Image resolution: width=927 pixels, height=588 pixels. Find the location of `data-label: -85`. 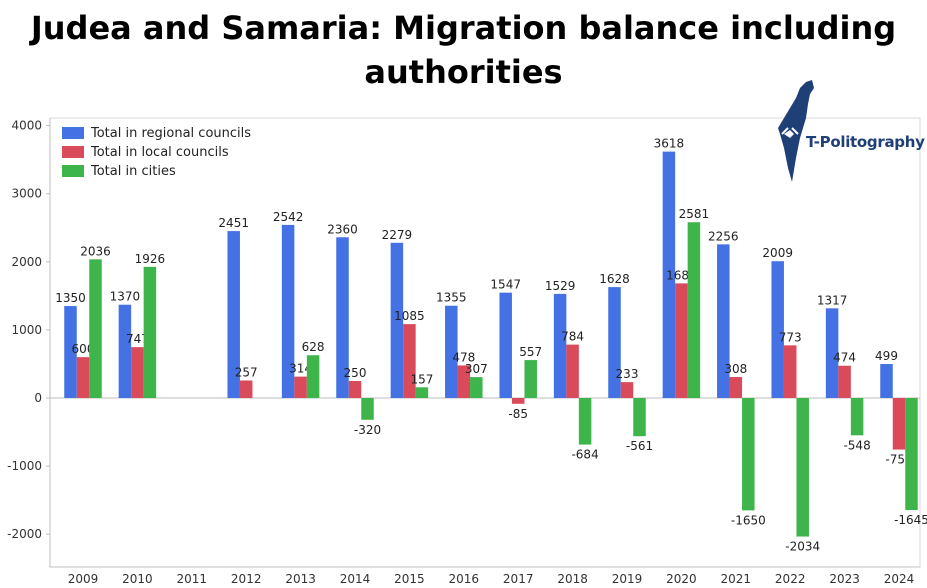

data-label: -85 is located at coordinates (518, 414).